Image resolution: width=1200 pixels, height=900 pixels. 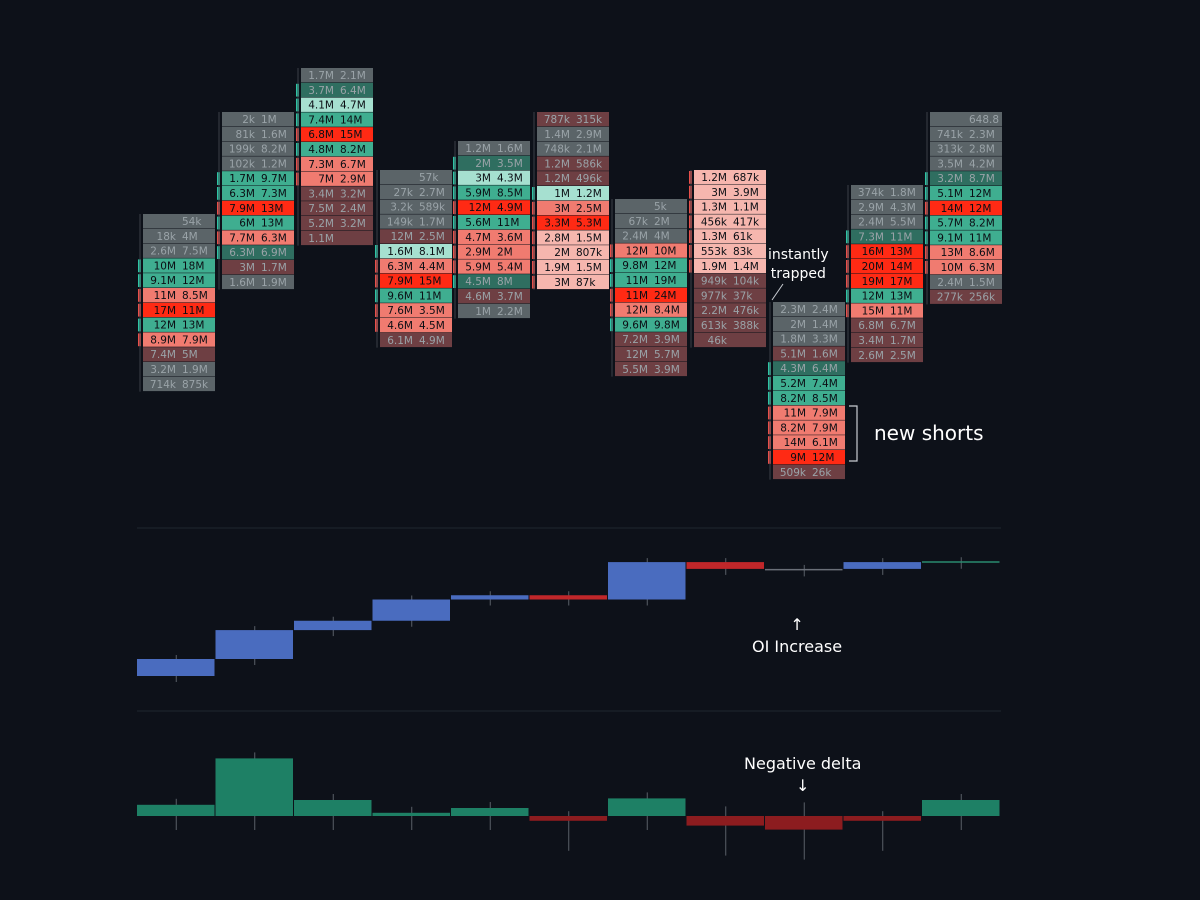 What do you see at coordinates (798, 274) in the screenshot?
I see `trapped-line-2: trapped` at bounding box center [798, 274].